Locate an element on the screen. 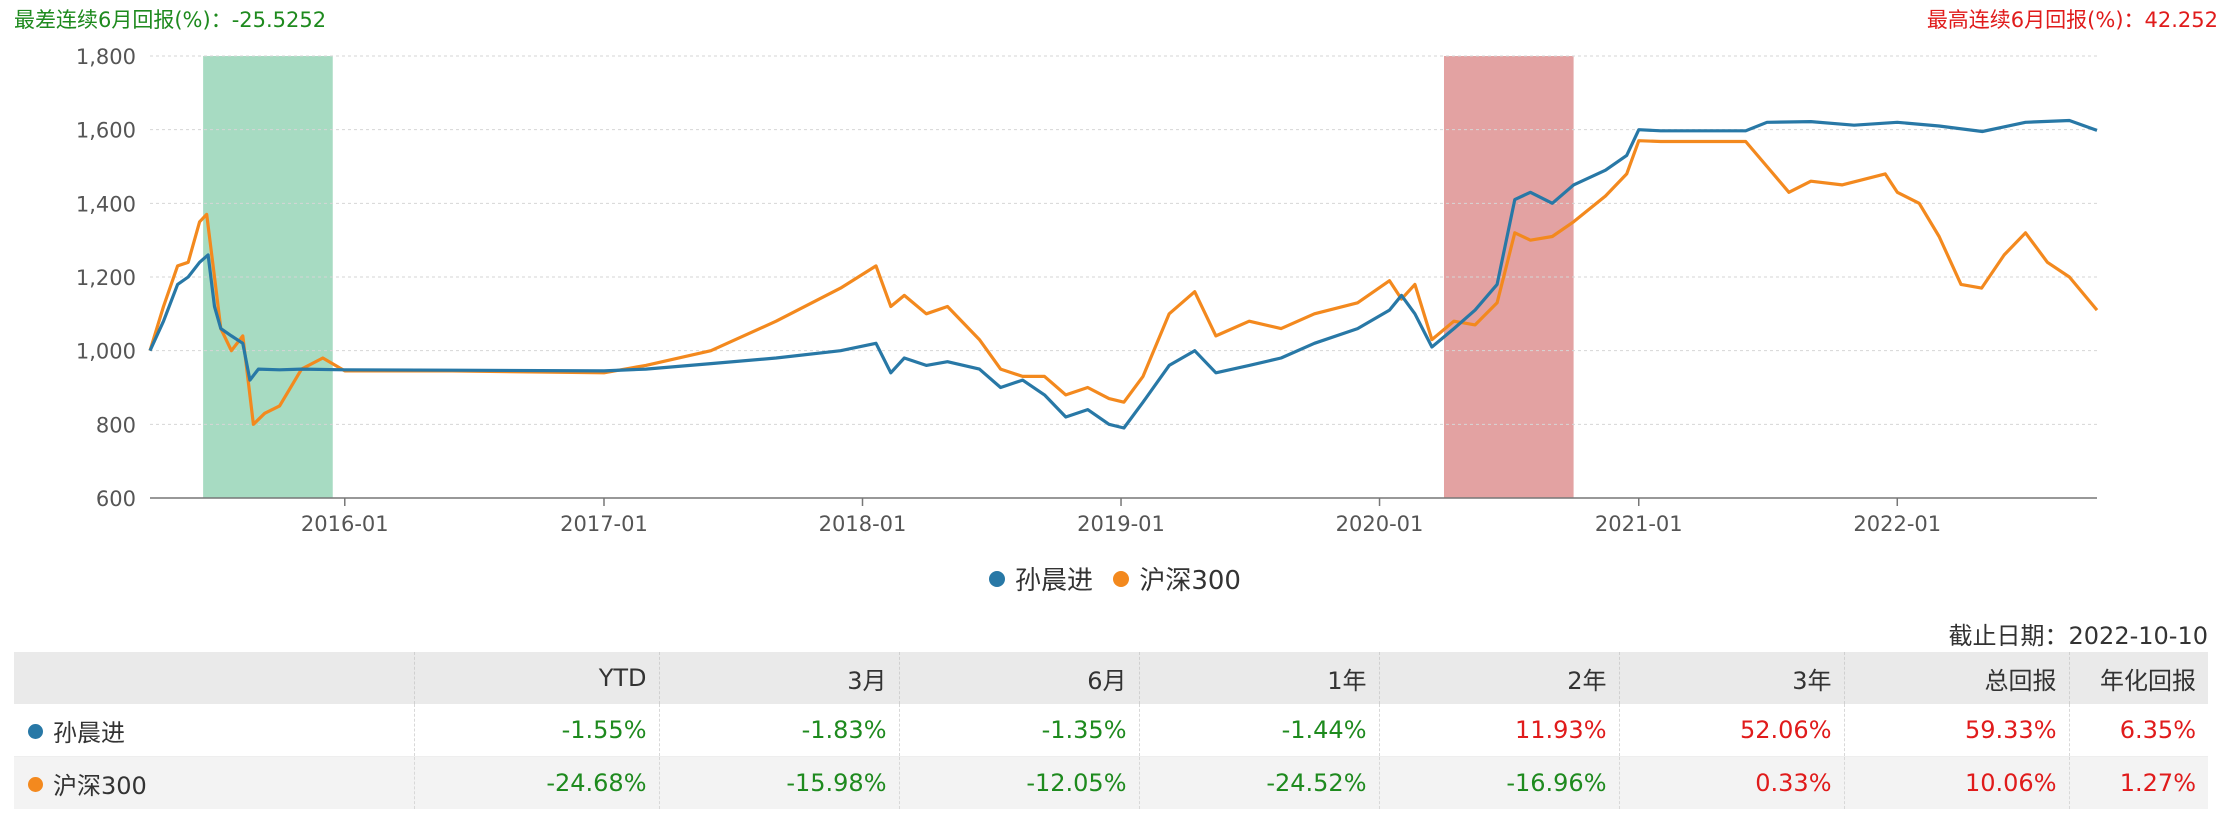 Image resolution: width=2230 pixels, height=818 pixels. x-tick-label: 2019-01 is located at coordinates (1121, 524).